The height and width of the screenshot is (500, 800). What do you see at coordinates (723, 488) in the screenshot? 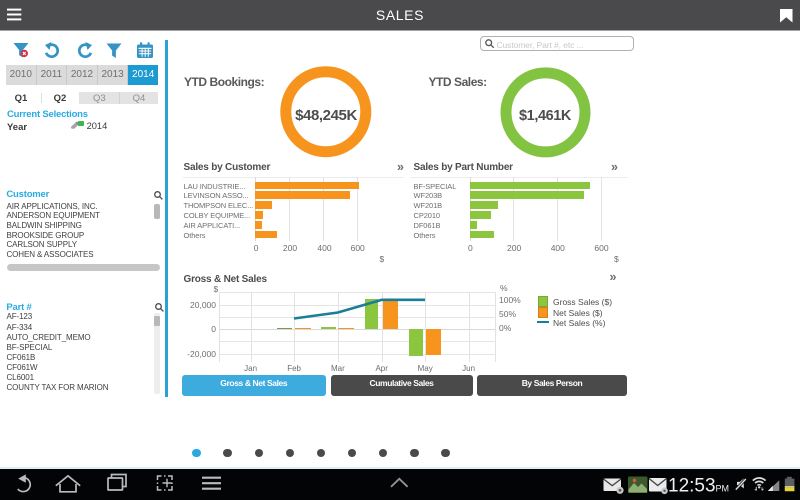
I see `svg-text: PM` at bounding box center [723, 488].